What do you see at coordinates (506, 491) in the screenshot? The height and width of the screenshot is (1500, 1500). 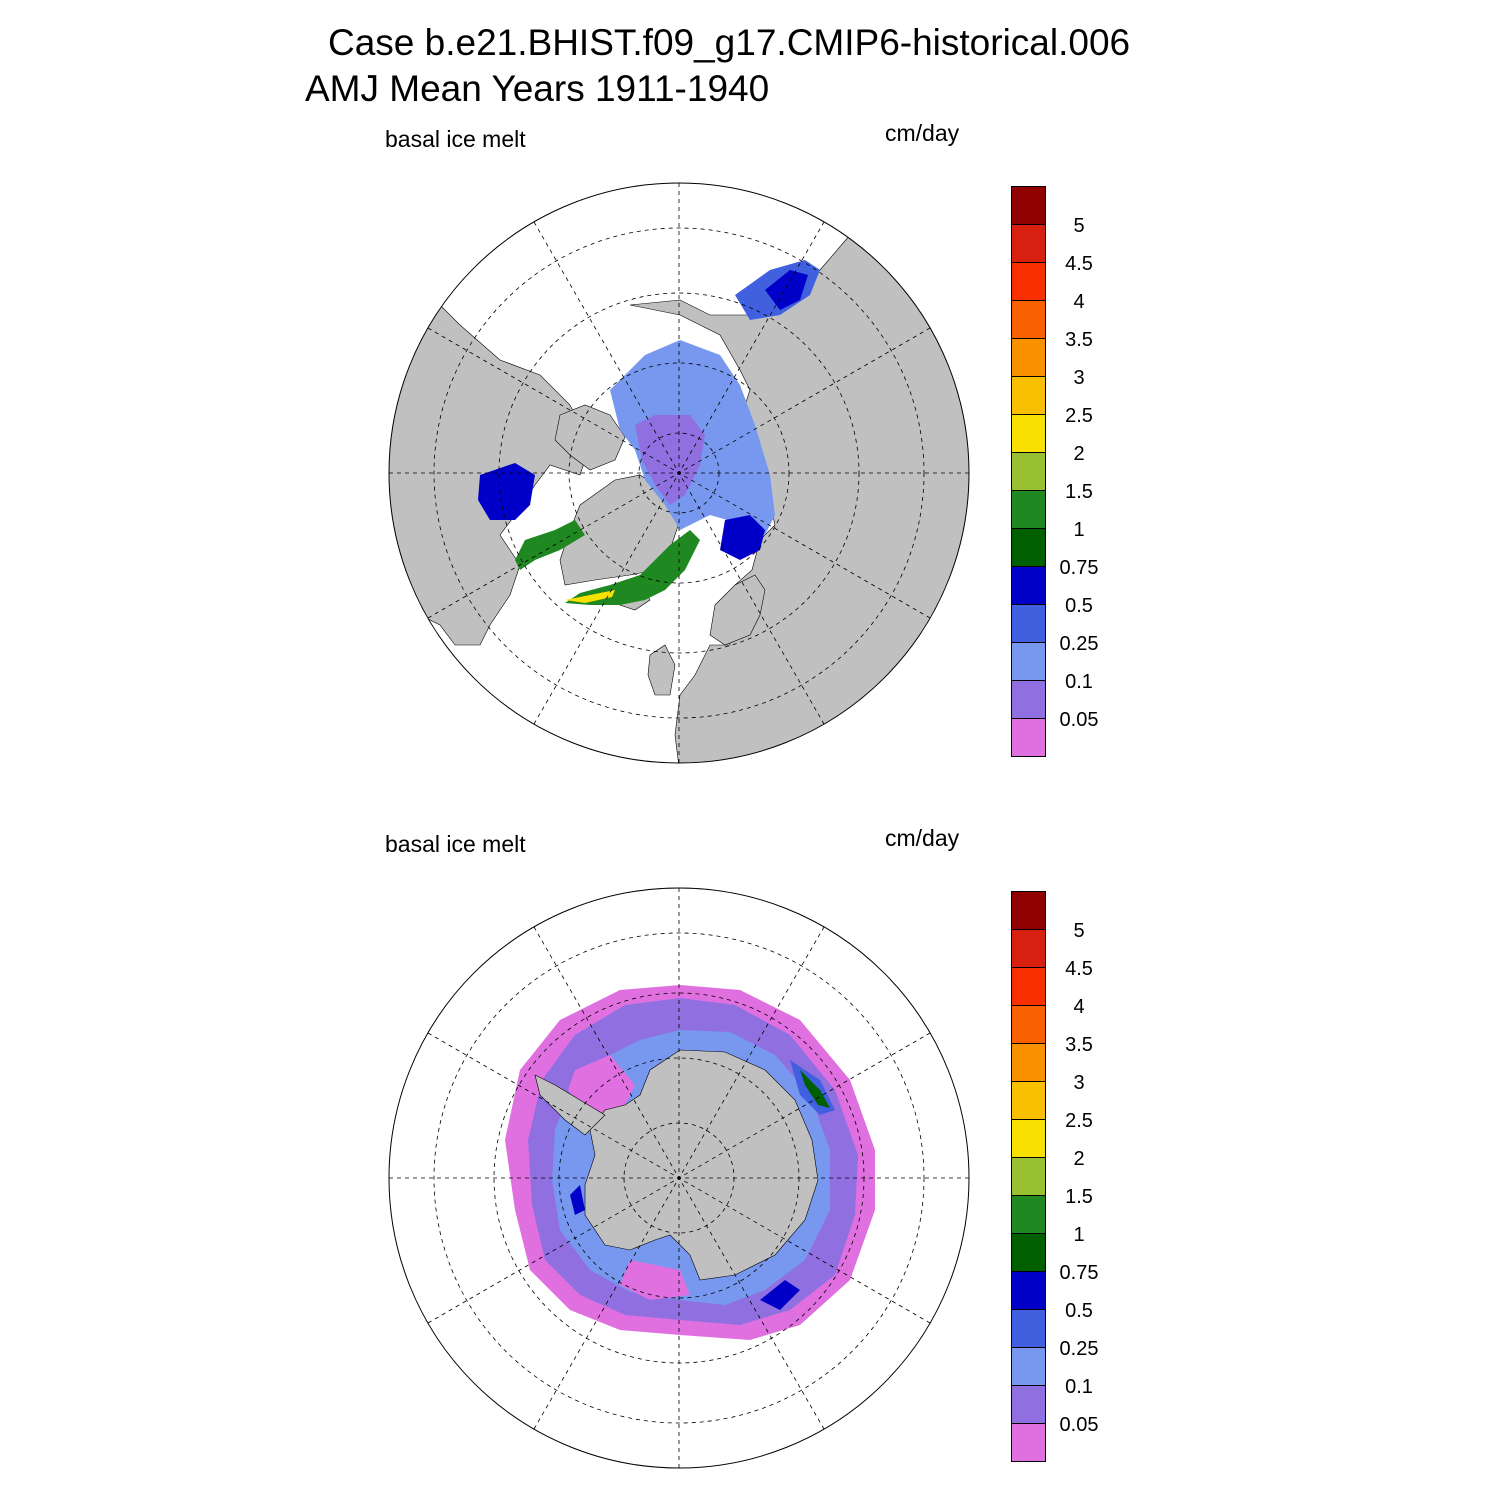 I see `hudson-bay-melt` at bounding box center [506, 491].